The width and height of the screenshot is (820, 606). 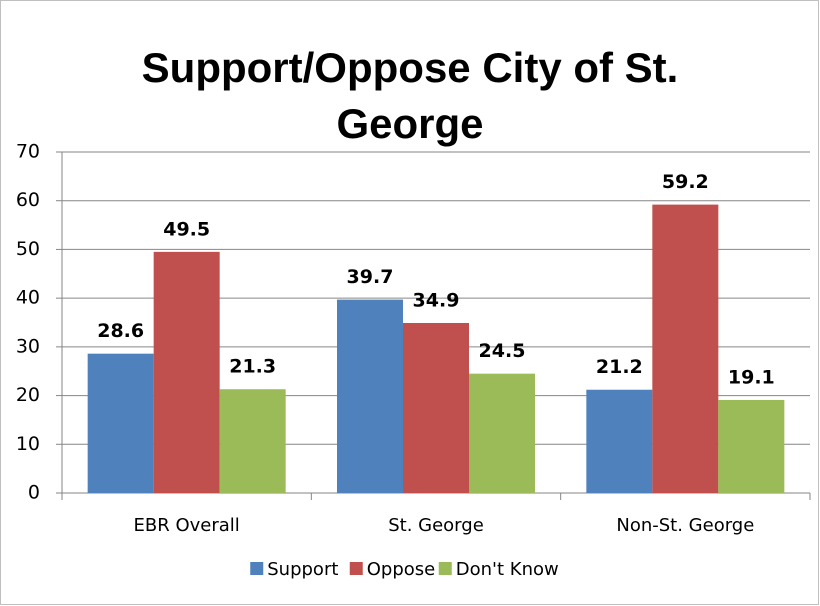 What do you see at coordinates (187, 525) in the screenshot?
I see `x-tick-label: EBR Overall` at bounding box center [187, 525].